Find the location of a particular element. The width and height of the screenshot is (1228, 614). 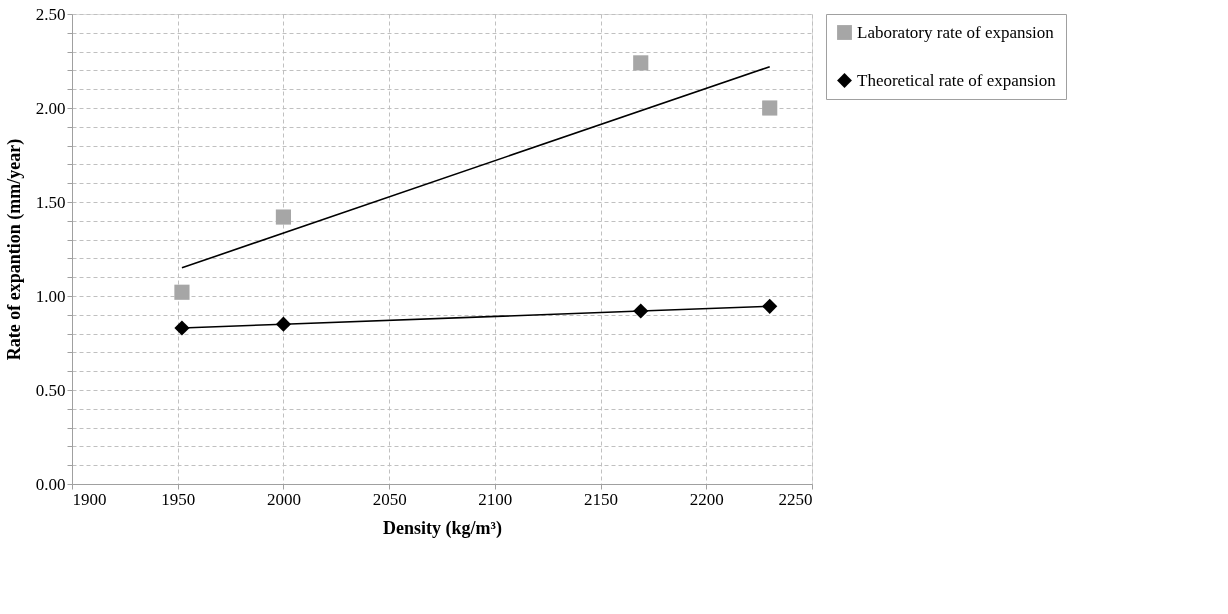

x-tick-label: 2250 is located at coordinates (795, 499).